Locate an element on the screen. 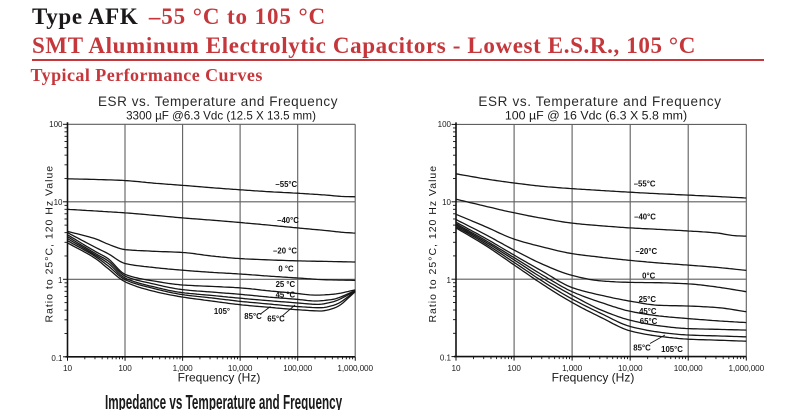  svg-text: 105° is located at coordinates (222, 311).